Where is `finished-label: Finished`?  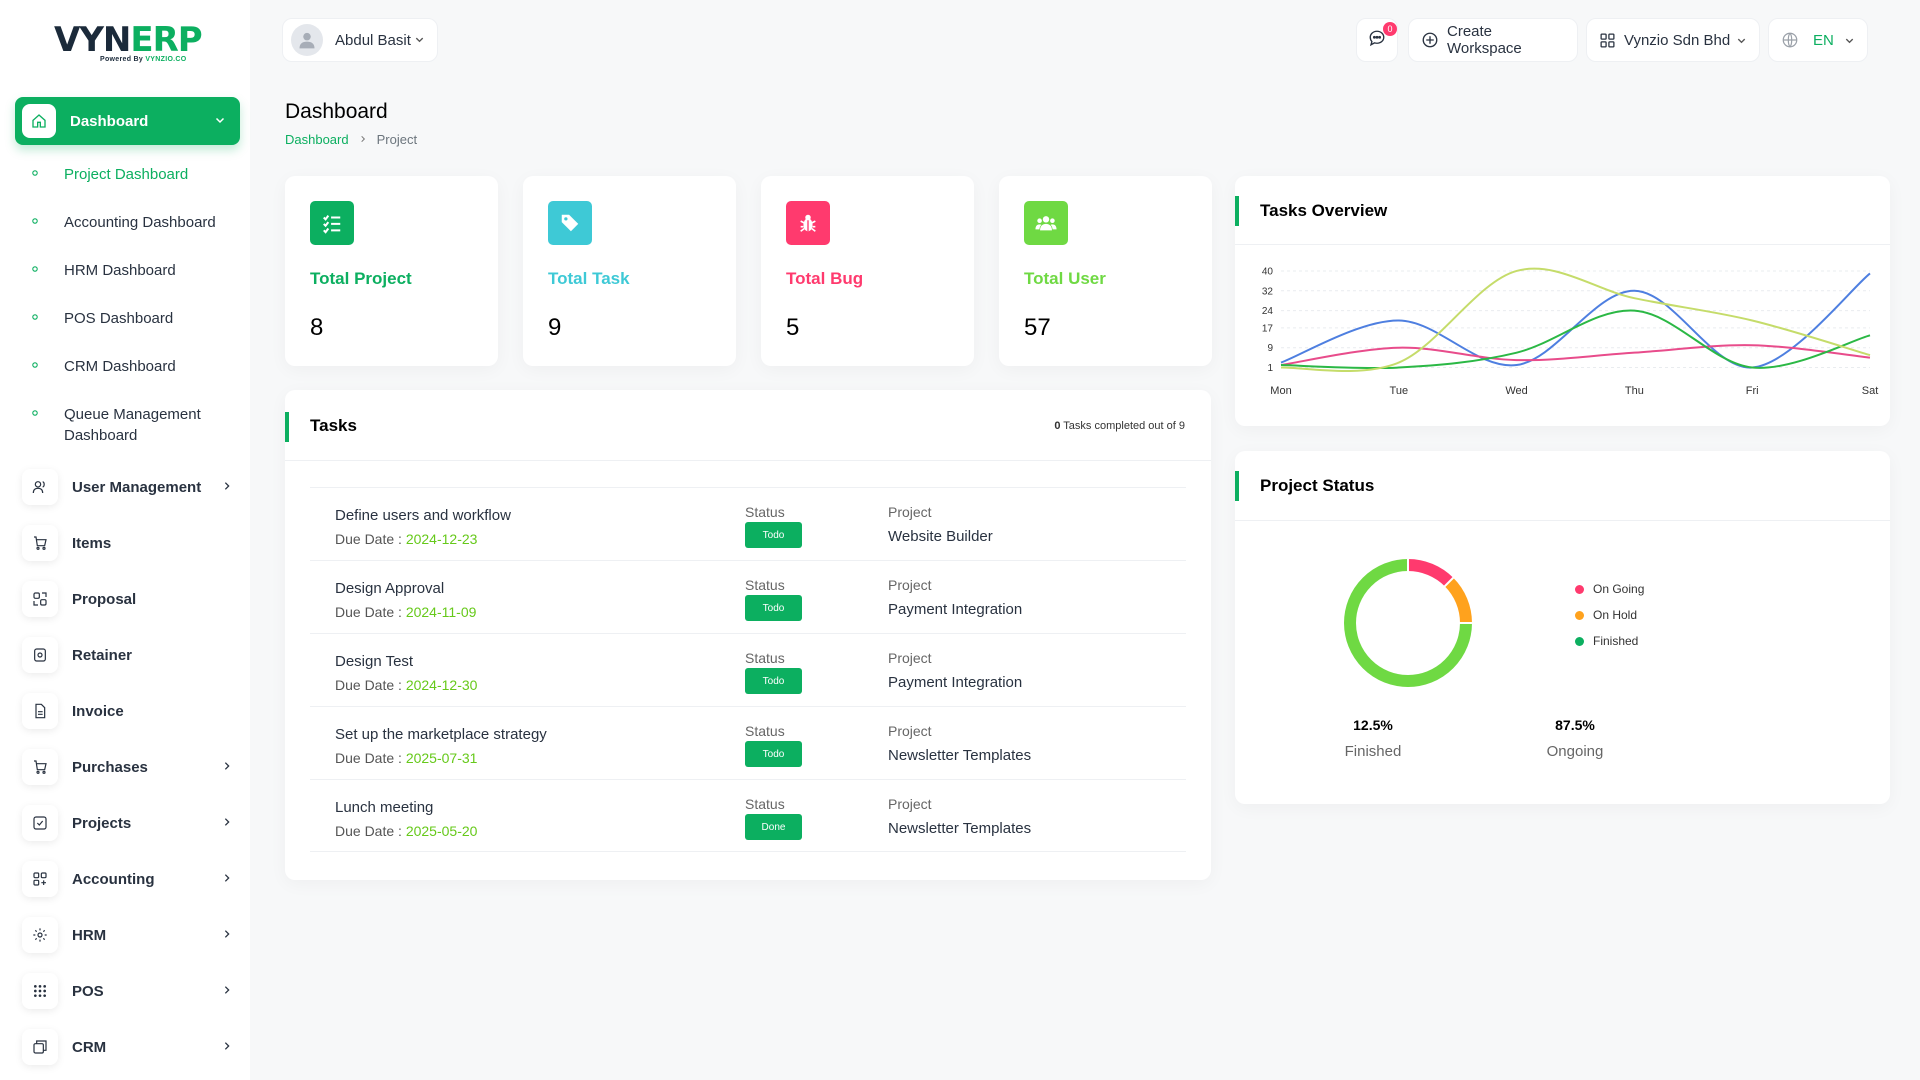
finished-label: Finished is located at coordinates (1373, 751).